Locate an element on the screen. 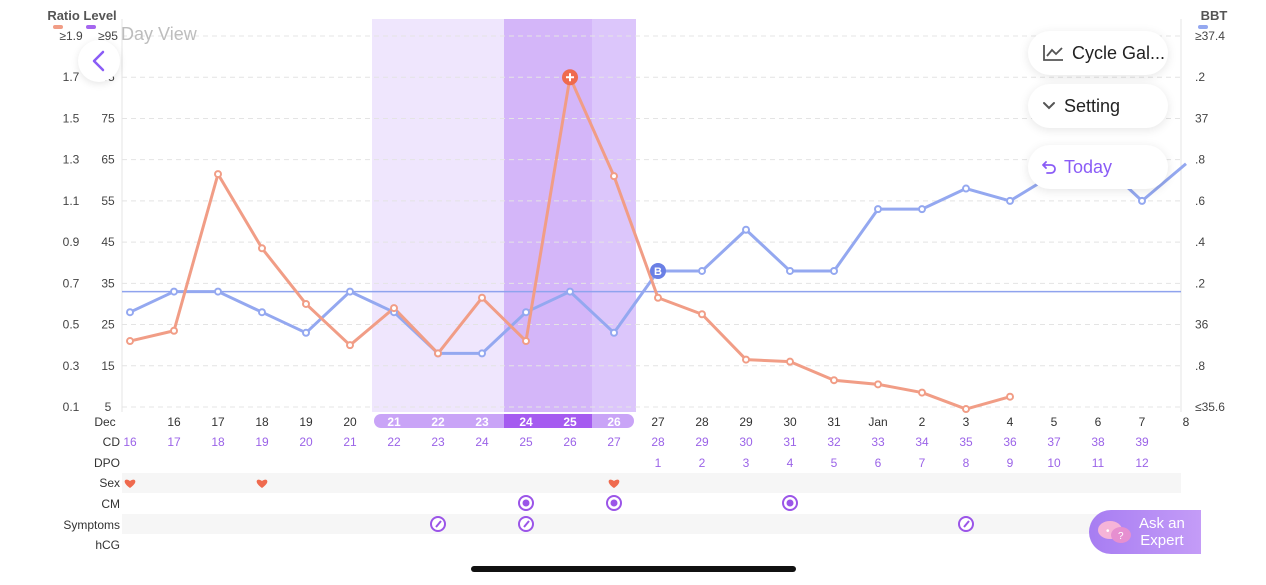  ask-expert-button: • ? Ask an Expert is located at coordinates (1145, 532).